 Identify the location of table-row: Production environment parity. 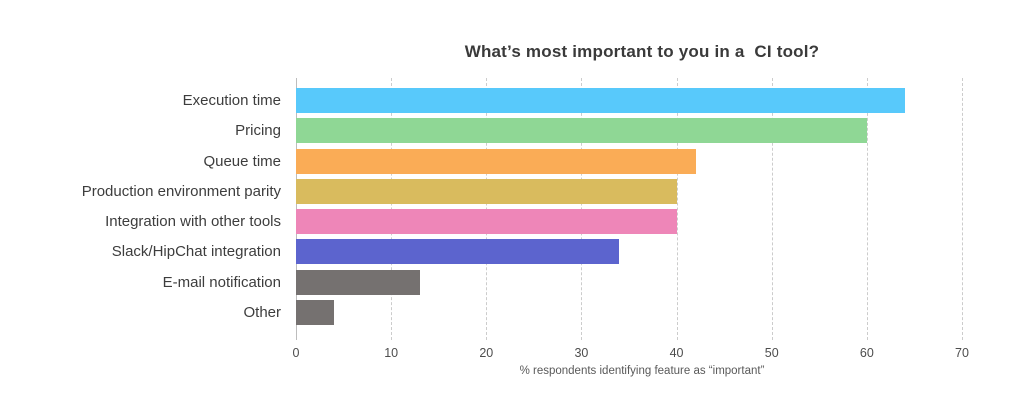
(517, 191).